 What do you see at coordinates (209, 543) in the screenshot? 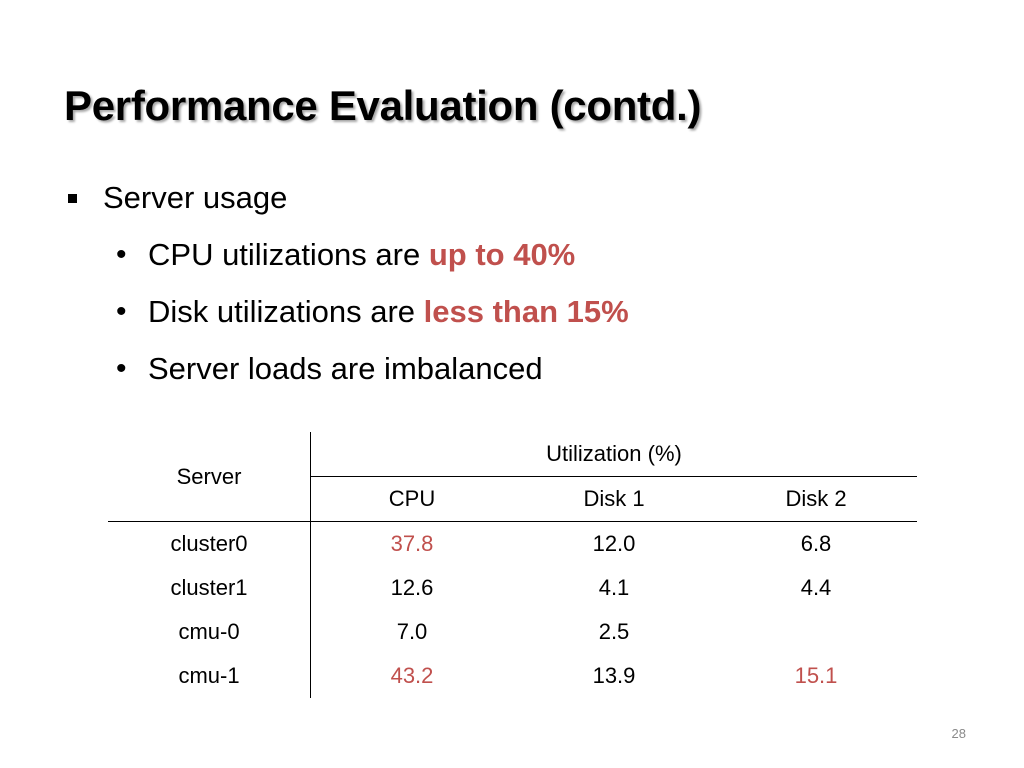
I see `server-cell: cluster0` at bounding box center [209, 543].